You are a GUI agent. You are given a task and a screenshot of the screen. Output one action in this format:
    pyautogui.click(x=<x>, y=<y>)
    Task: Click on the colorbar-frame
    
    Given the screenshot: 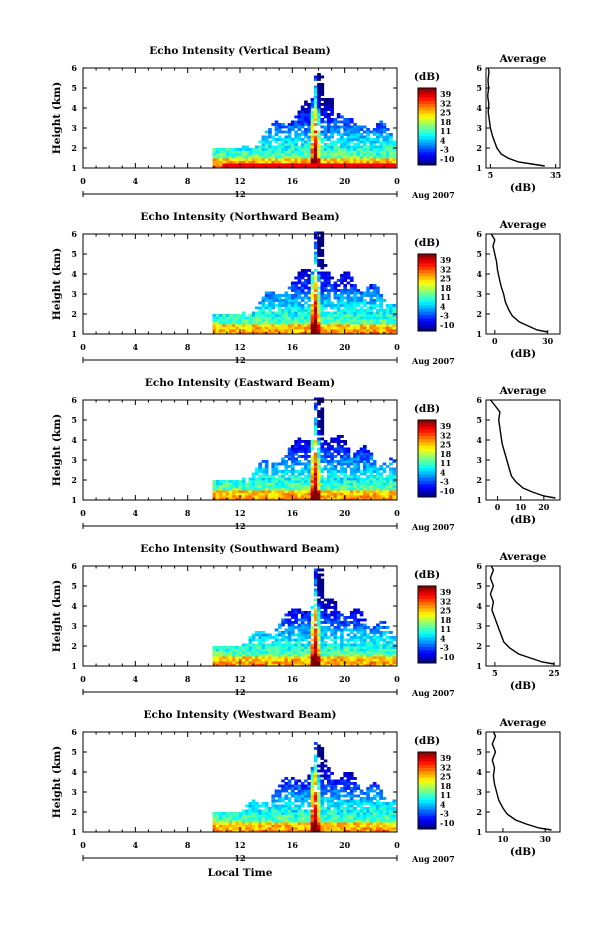 What is the action you would take?
    pyautogui.click(x=427, y=126)
    